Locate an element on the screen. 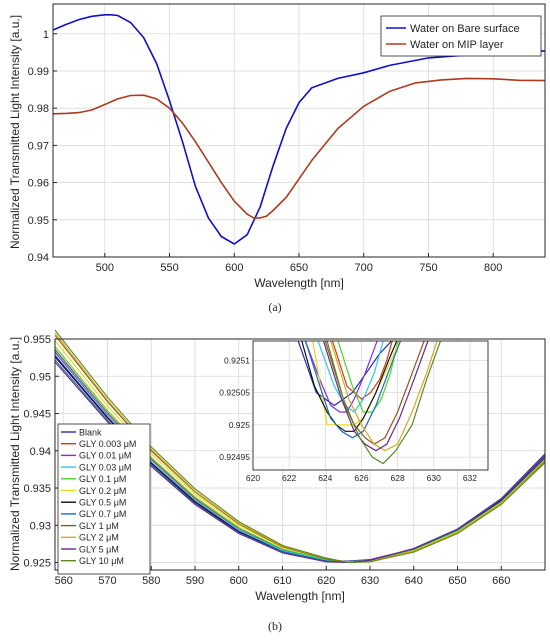 The width and height of the screenshot is (550, 644). chart-b-caption: (b) is located at coordinates (275, 626).